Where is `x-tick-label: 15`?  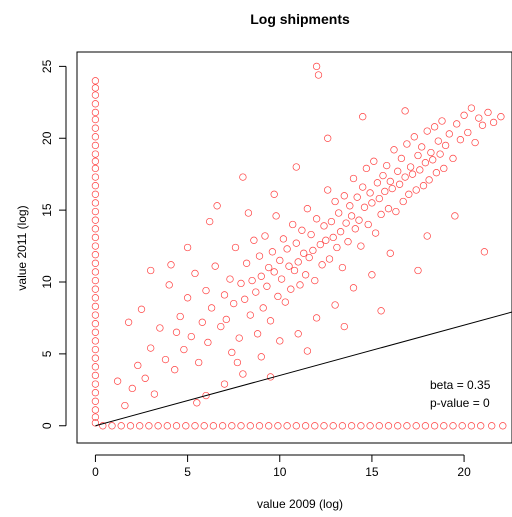 x-tick-label: 15 is located at coordinates (372, 472).